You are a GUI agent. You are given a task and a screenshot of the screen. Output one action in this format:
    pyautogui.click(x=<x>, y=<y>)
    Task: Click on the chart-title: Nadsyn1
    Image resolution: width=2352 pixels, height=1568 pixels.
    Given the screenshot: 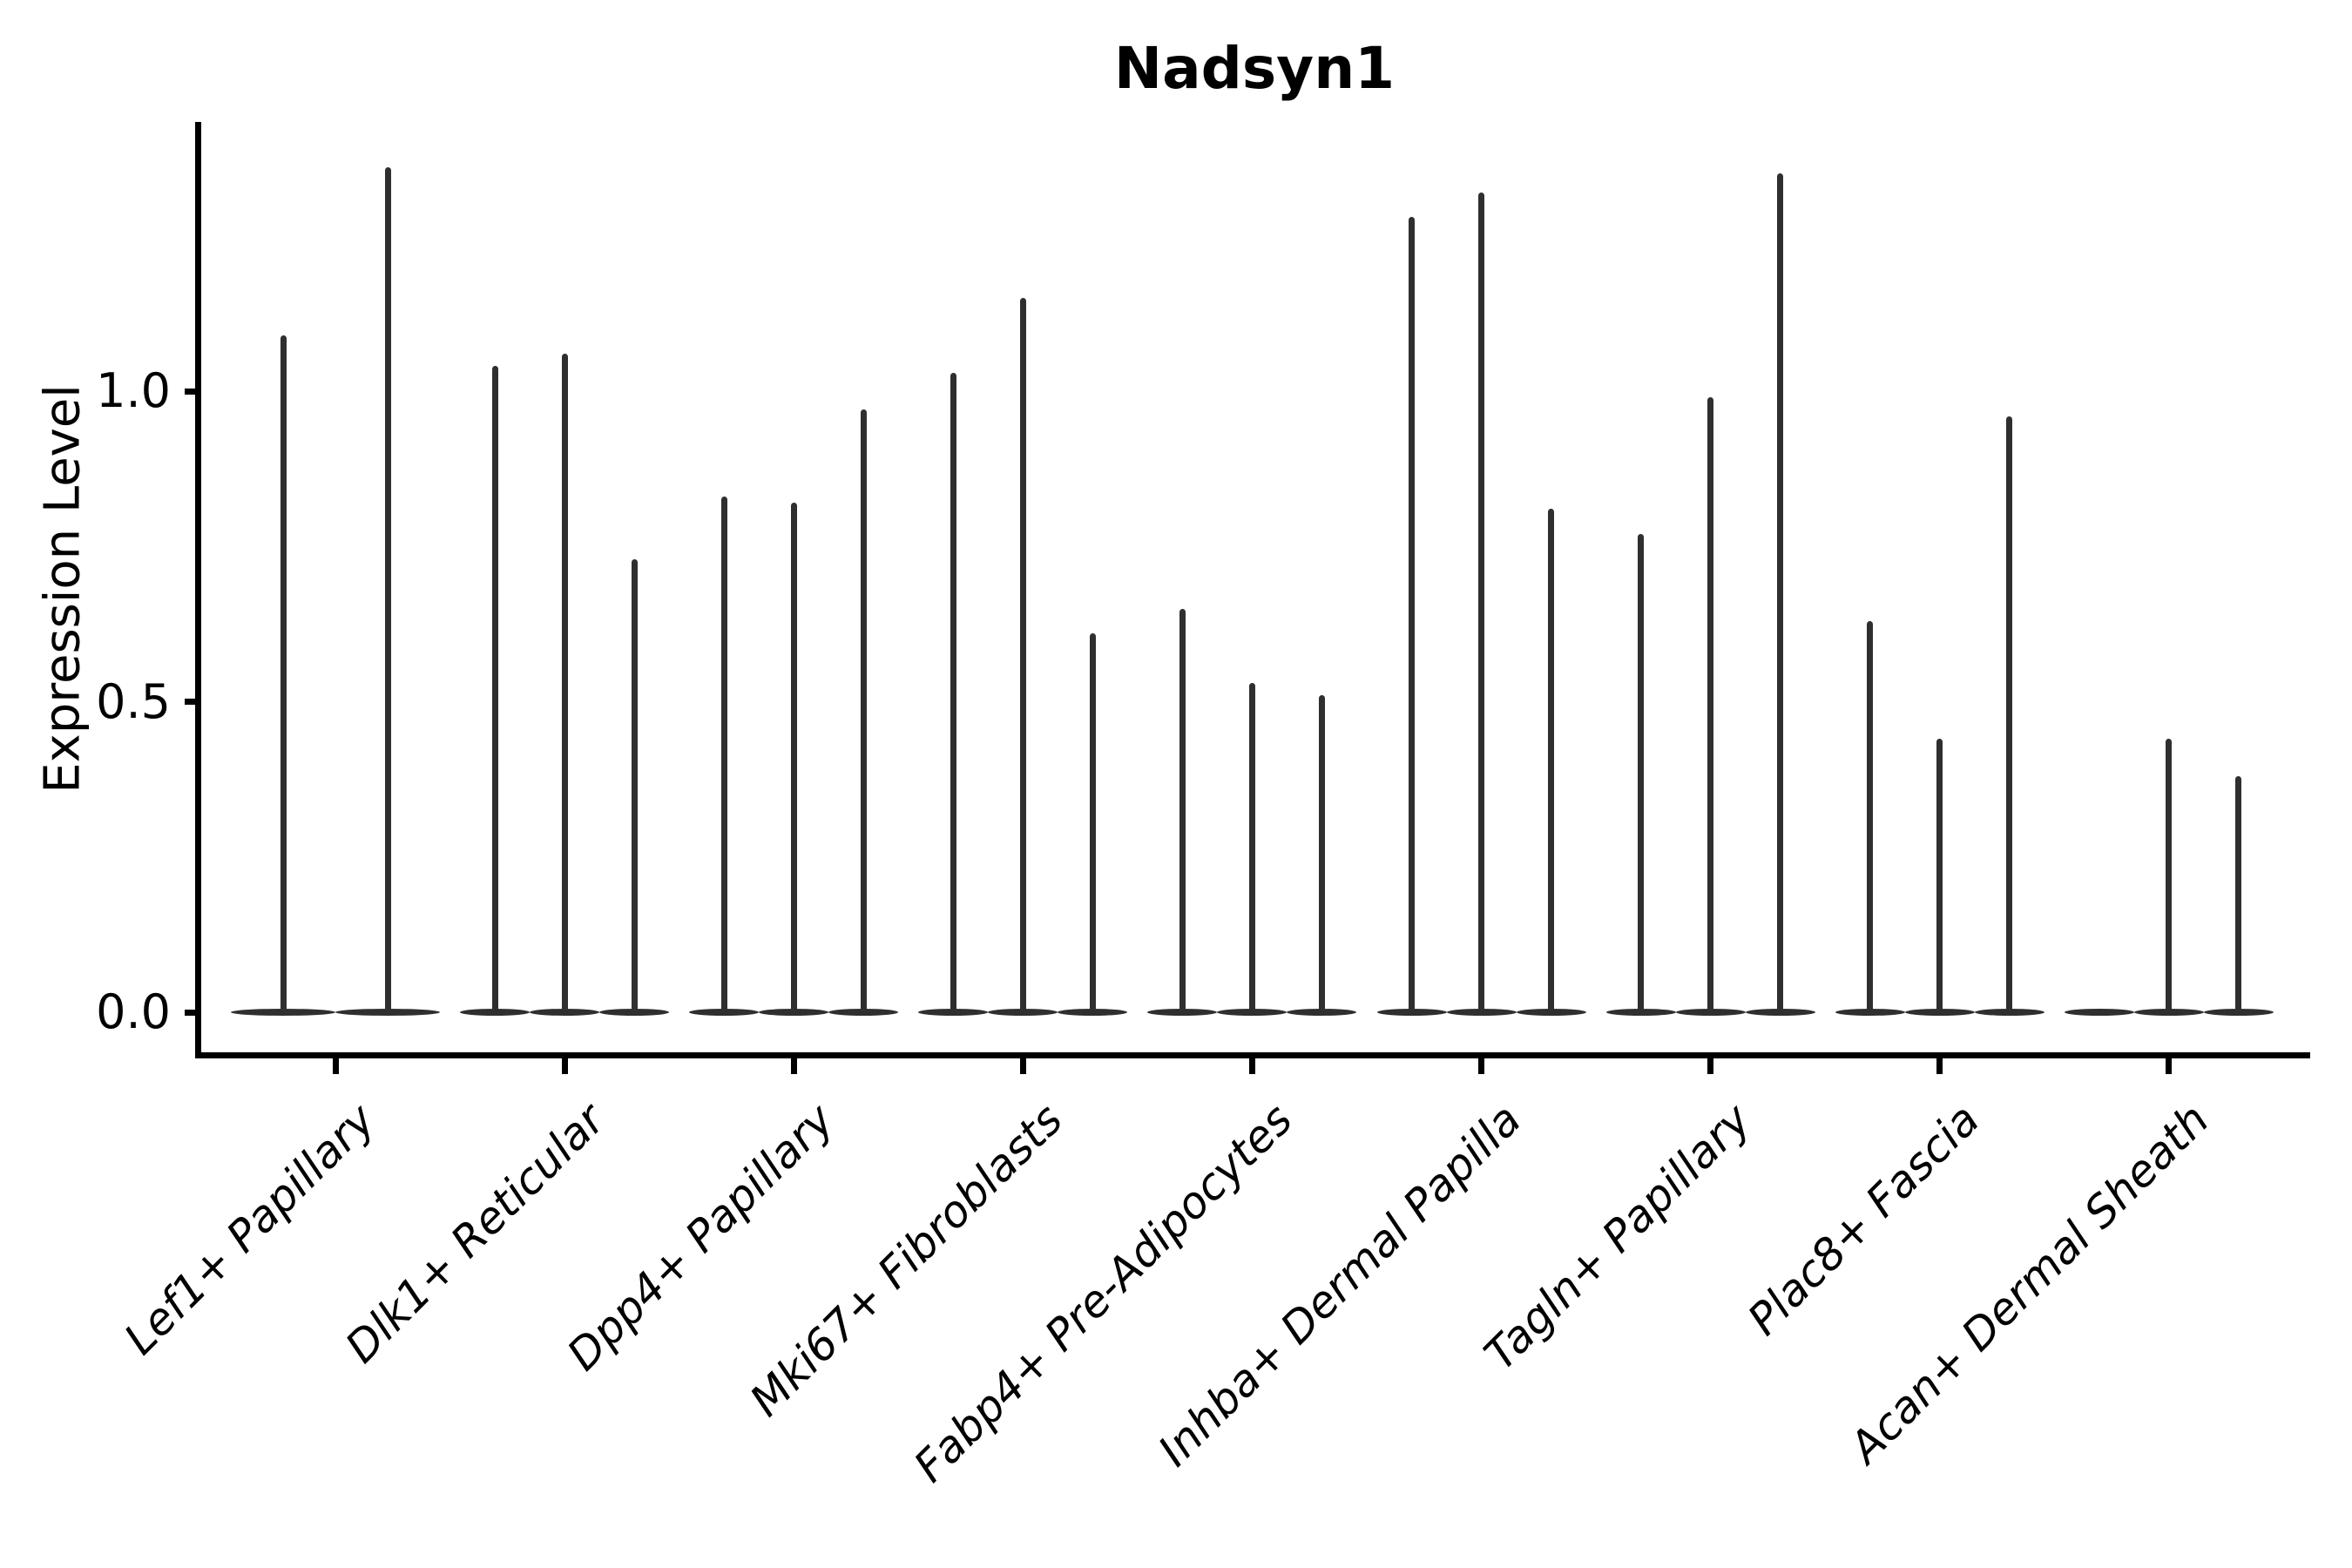 What is the action you would take?
    pyautogui.click(x=1254, y=68)
    